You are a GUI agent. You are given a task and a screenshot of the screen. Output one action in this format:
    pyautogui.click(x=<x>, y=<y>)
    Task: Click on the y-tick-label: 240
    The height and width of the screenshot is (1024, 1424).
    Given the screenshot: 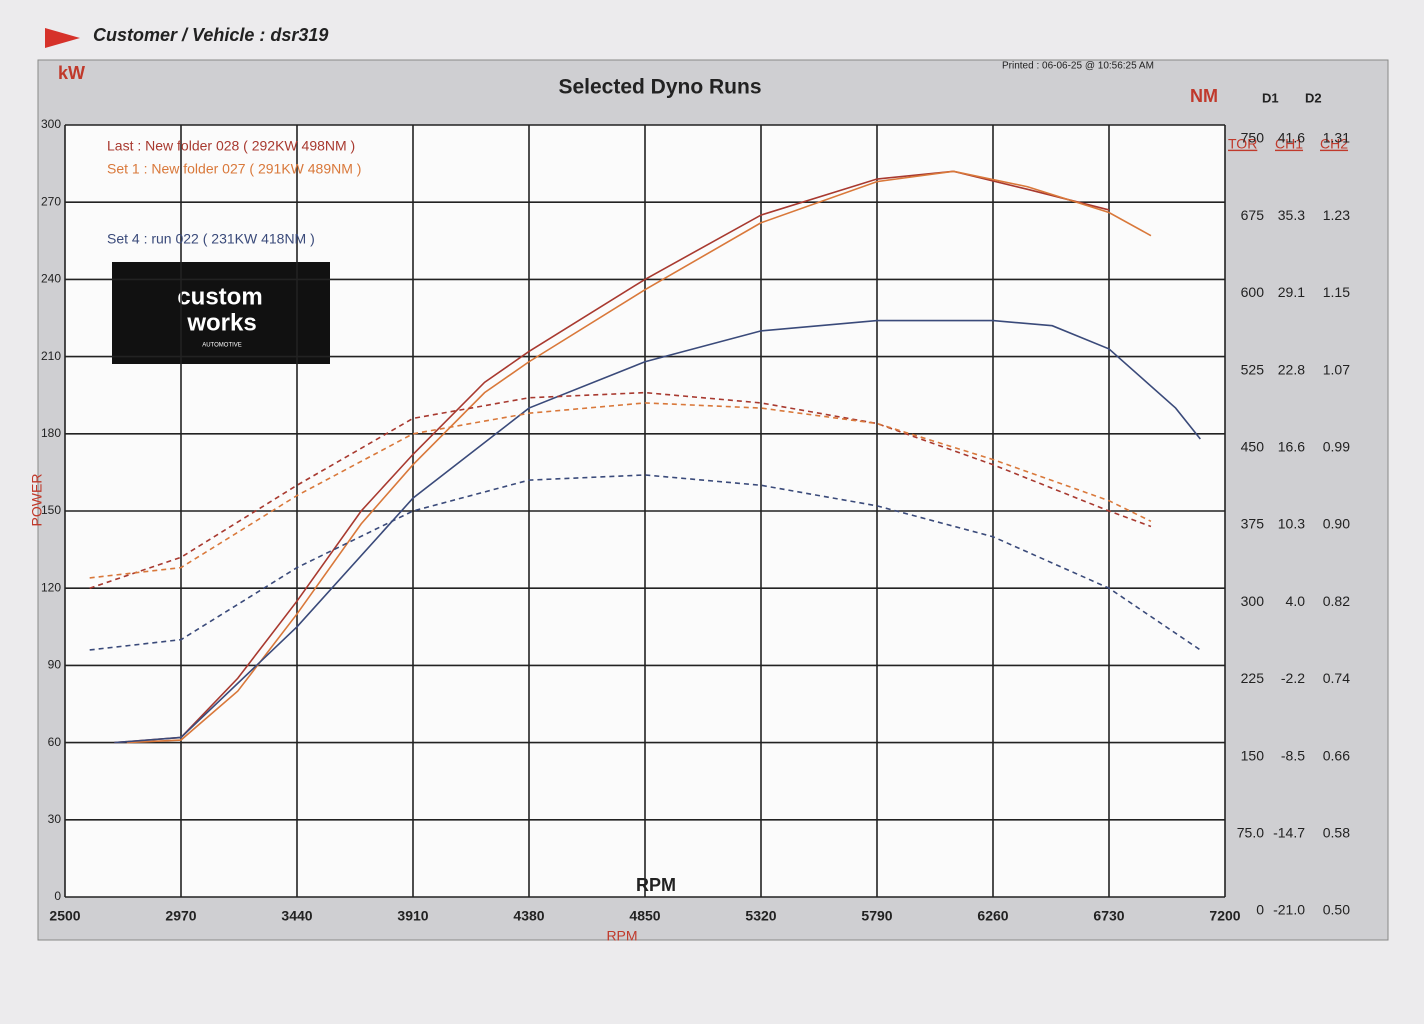 What is the action you would take?
    pyautogui.click(x=51, y=279)
    